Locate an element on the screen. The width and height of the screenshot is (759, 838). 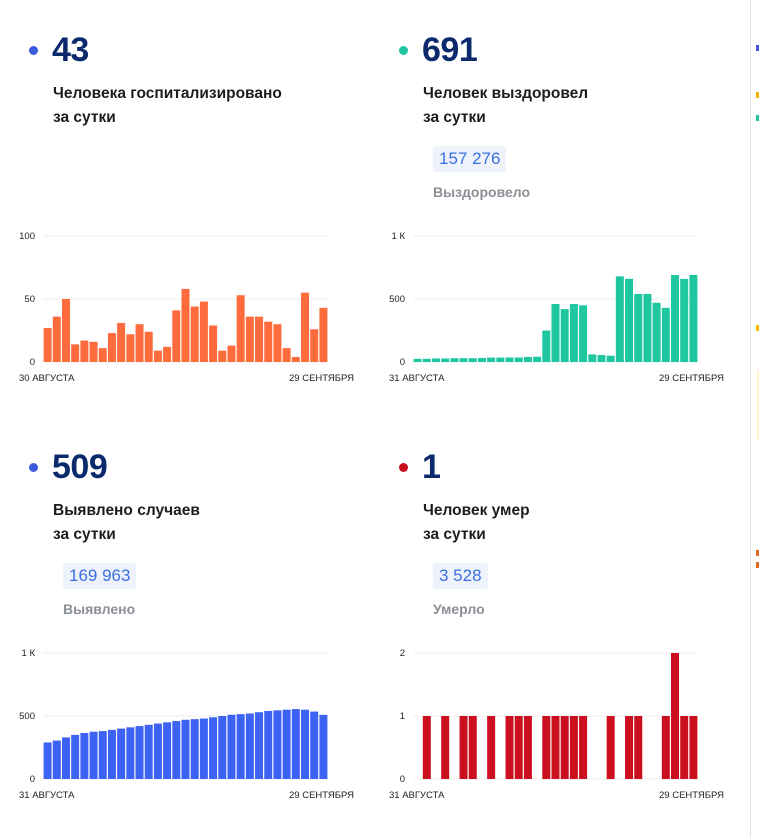
recovered-total-badge: 157 276 is located at coordinates (470, 159).